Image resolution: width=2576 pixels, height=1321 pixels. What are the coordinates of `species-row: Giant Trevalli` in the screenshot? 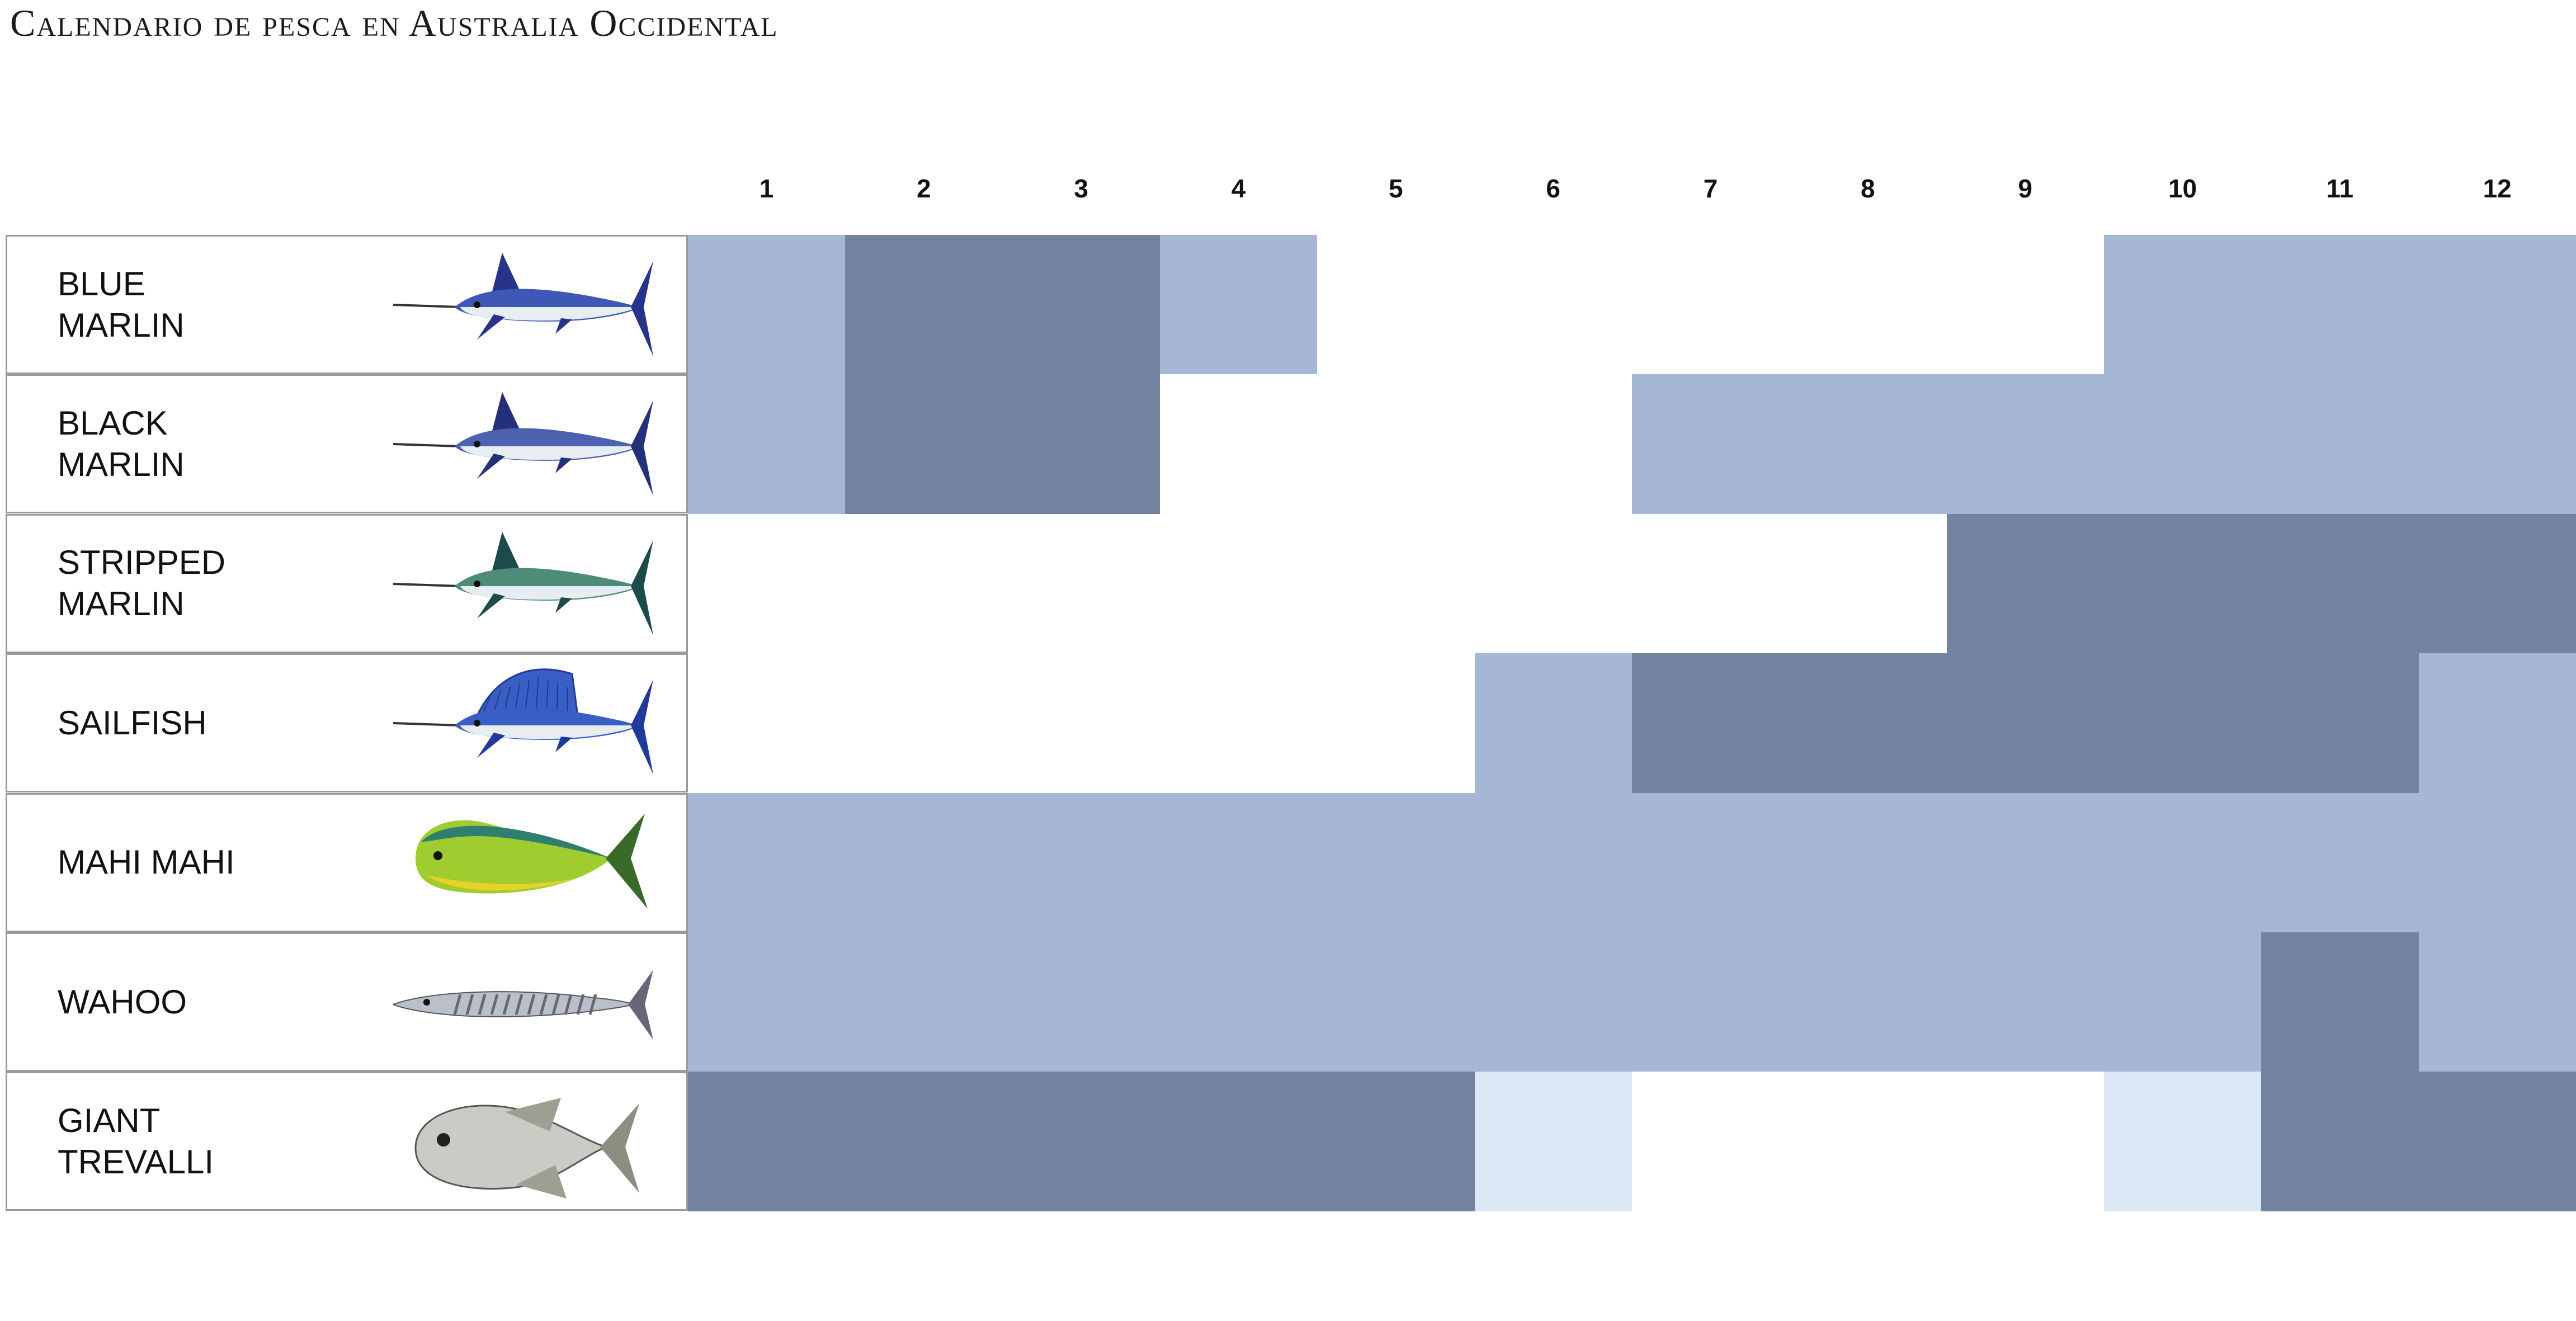 It's located at (347, 1141).